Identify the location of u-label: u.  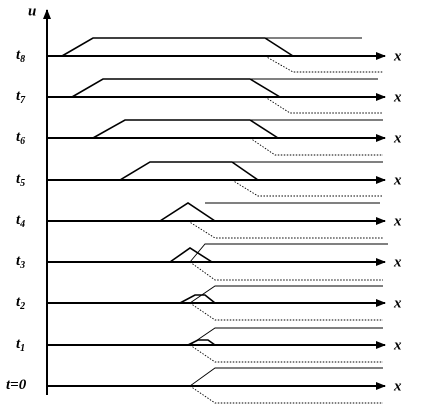
(32, 11).